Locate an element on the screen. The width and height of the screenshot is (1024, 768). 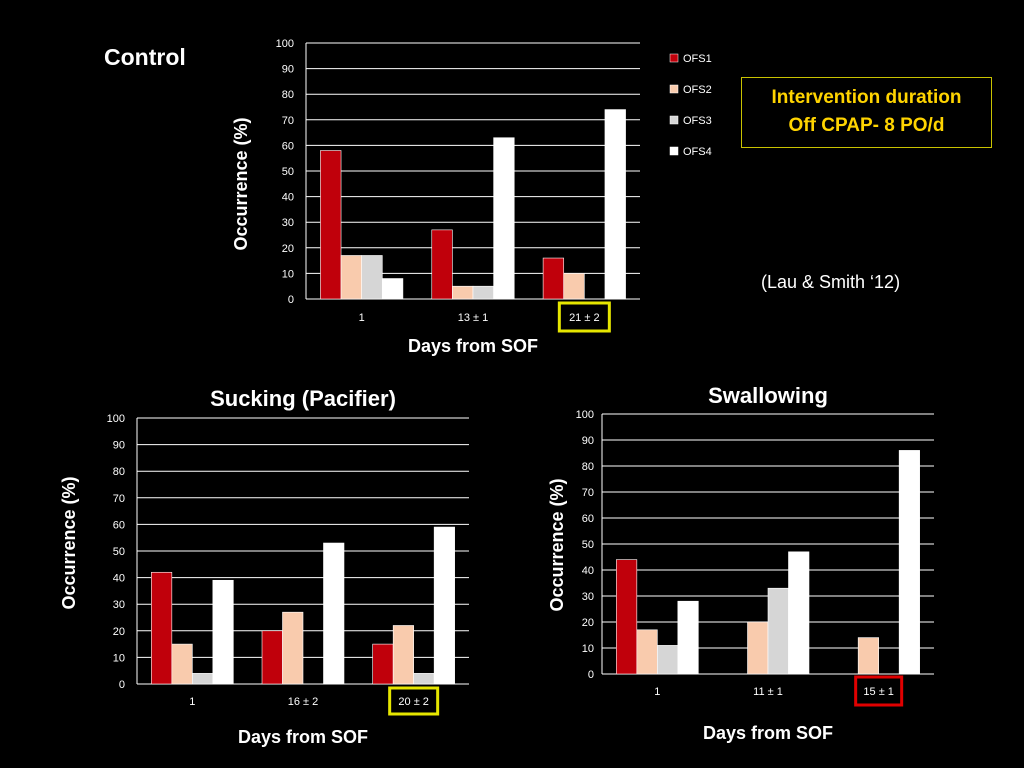
x-tick-label: 16 ± 2 is located at coordinates (303, 702).